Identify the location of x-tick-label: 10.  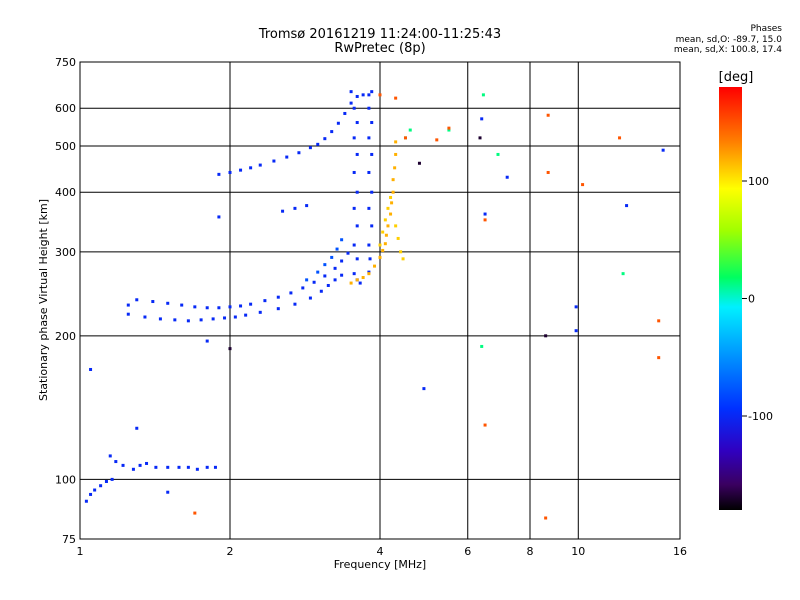
(578, 551).